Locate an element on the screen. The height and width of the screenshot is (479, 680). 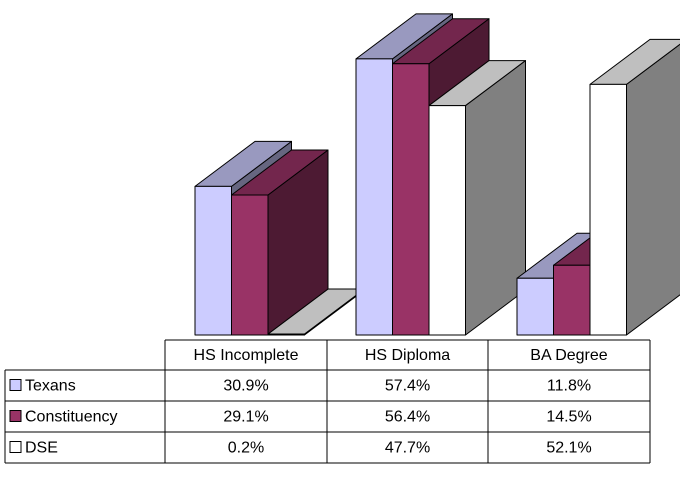
column-header: HS Diploma is located at coordinates (407, 355).